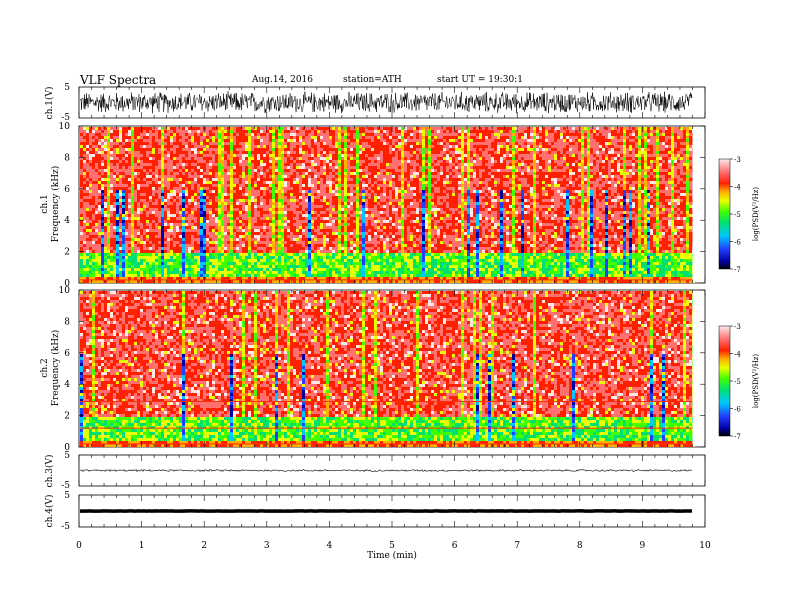 This screenshot has height=612, width=792. I want to click on ch2-colorbar-label: log(PSD(V²/Hz), so click(756, 381).